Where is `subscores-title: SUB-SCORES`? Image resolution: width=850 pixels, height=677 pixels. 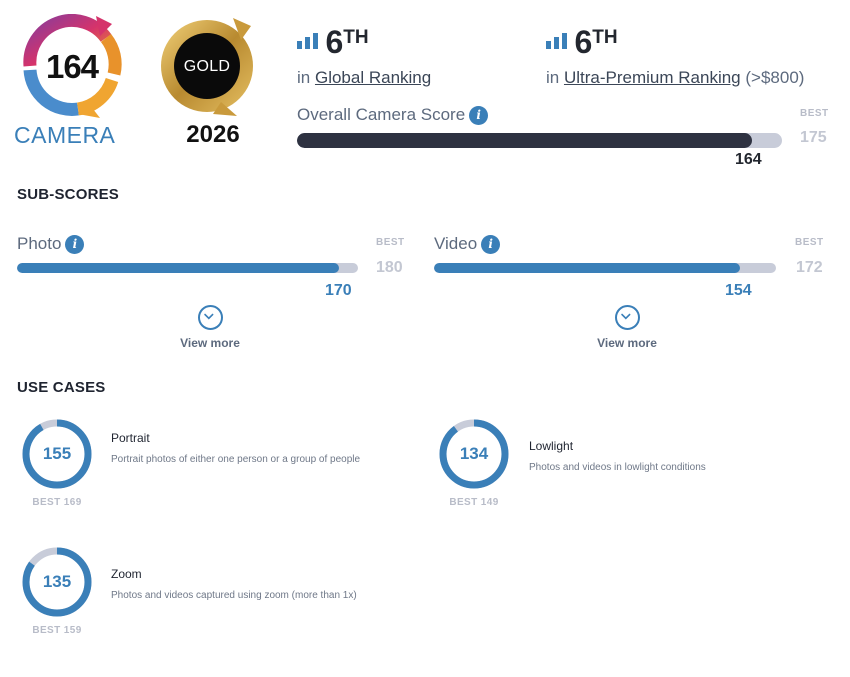 subscores-title: SUB-SCORES is located at coordinates (68, 194).